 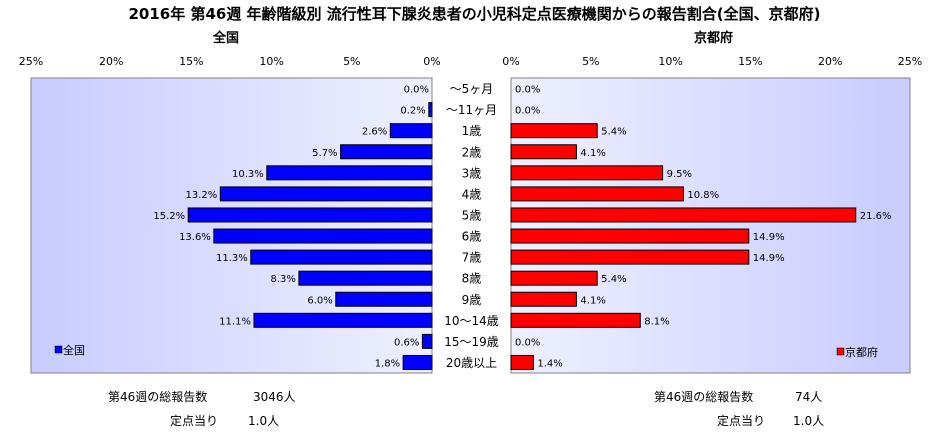 What do you see at coordinates (656, 321) in the screenshot?
I see `right-data-label: 8.1%` at bounding box center [656, 321].